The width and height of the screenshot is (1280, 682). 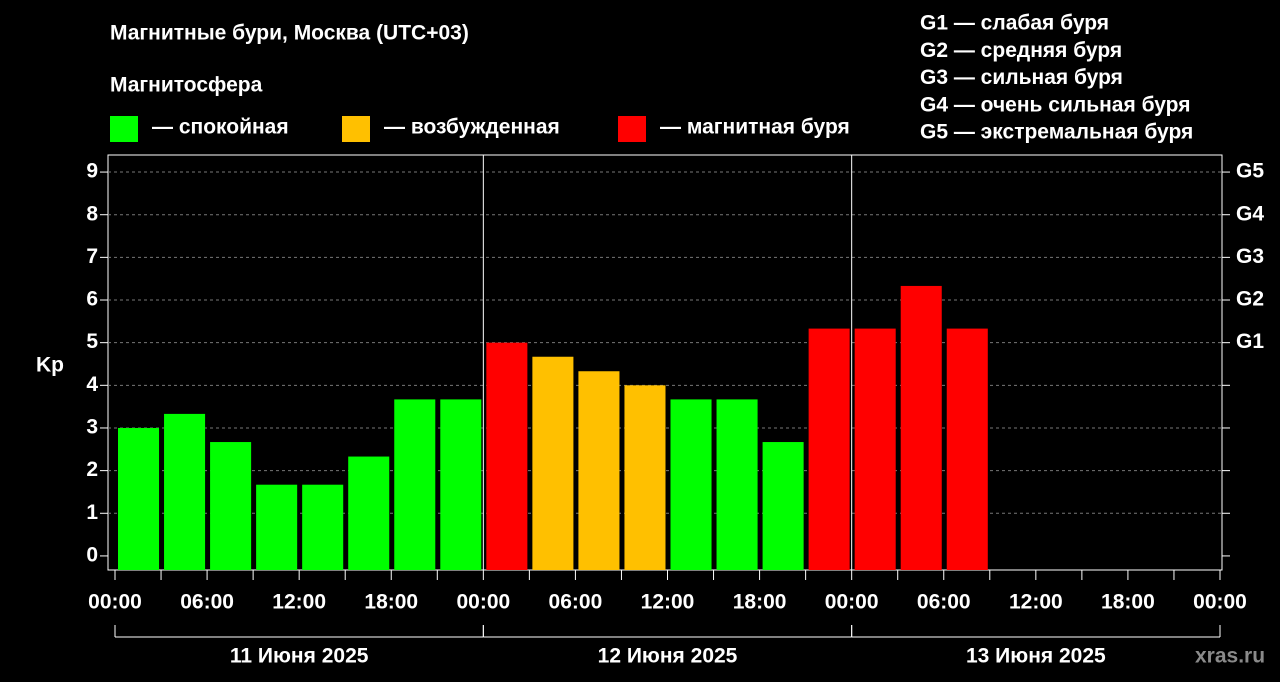 I want to click on day-label: 12 Июня 2025, so click(x=668, y=656).